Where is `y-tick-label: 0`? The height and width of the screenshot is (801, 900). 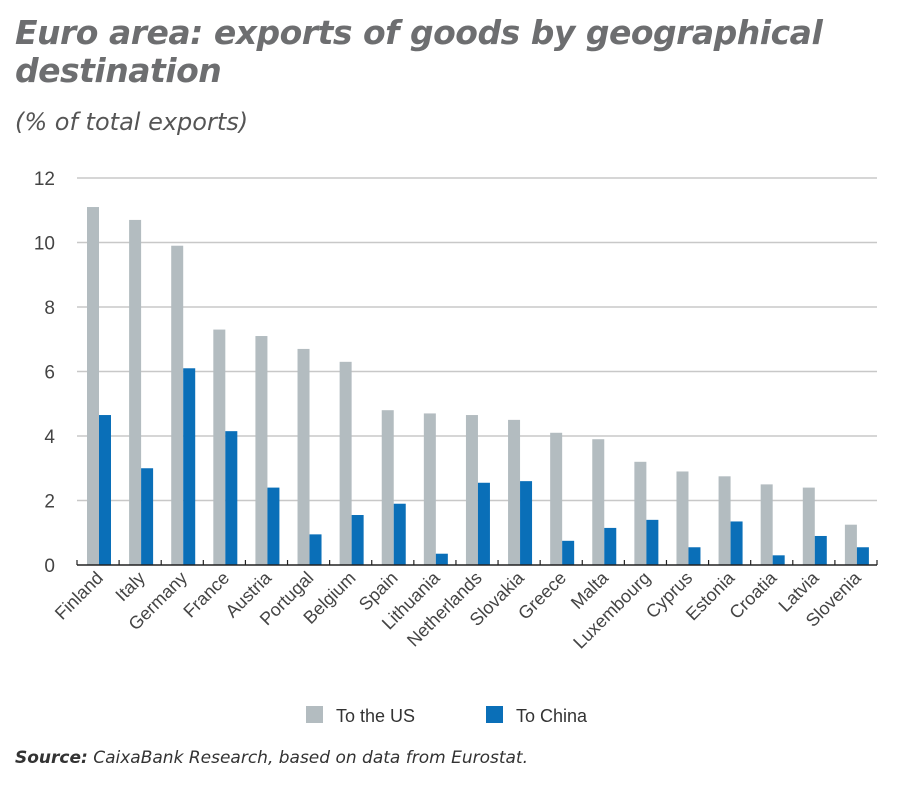 y-tick-label: 0 is located at coordinates (49, 566).